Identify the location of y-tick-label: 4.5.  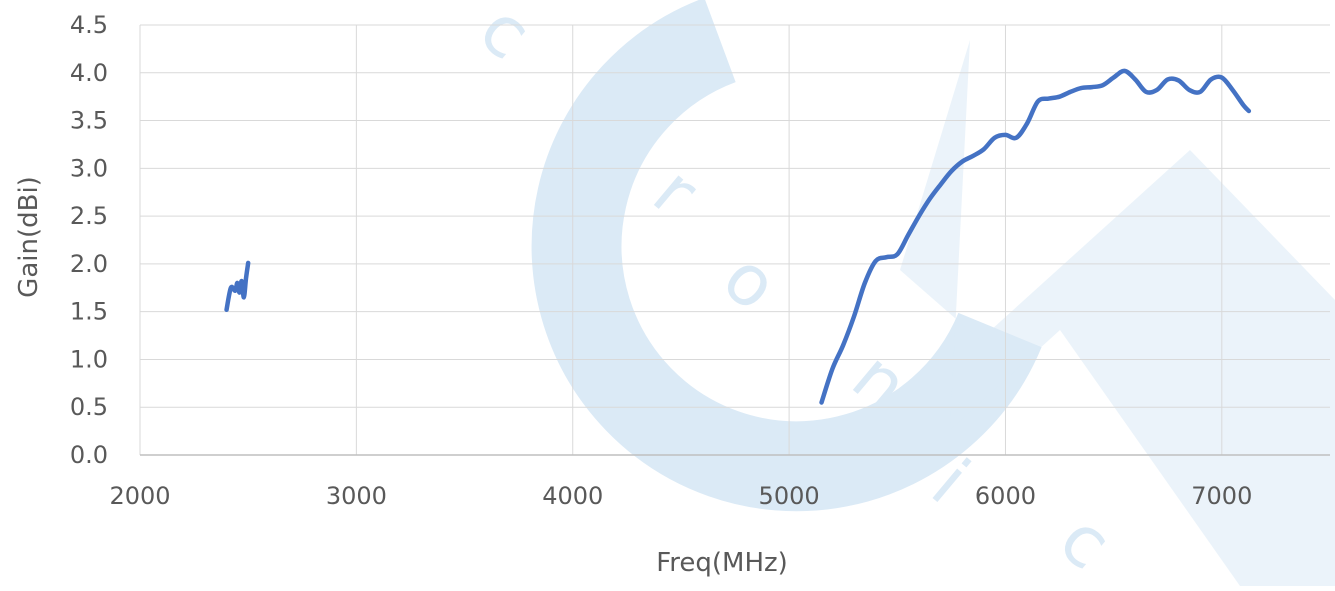
(89, 25).